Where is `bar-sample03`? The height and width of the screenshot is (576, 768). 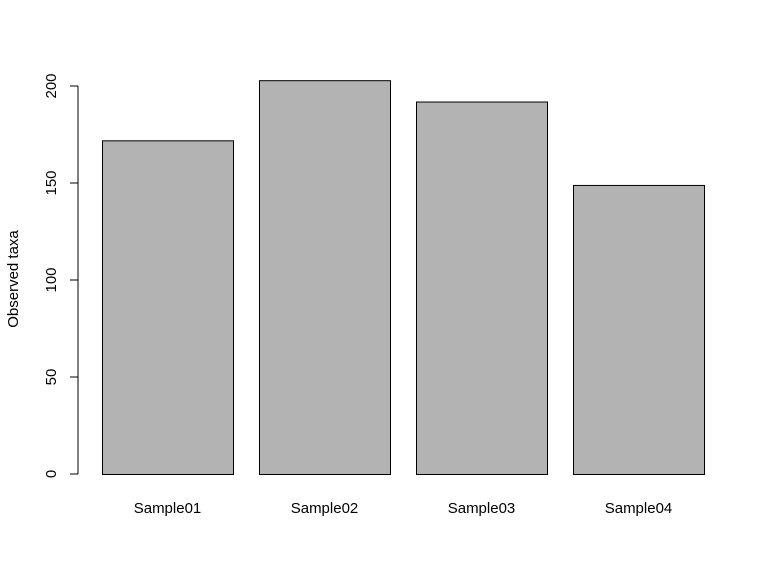
bar-sample03 is located at coordinates (482, 288).